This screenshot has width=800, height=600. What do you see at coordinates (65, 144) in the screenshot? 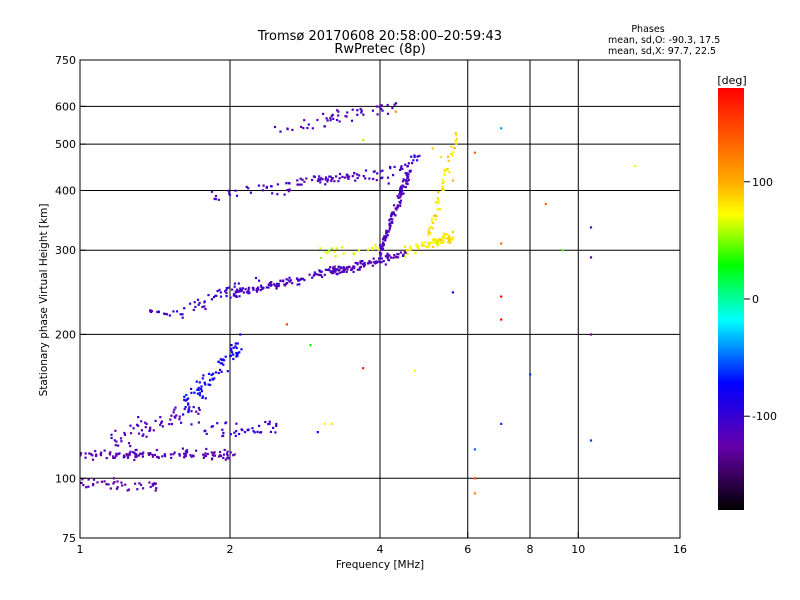
I see `y-tick-label: 500` at bounding box center [65, 144].